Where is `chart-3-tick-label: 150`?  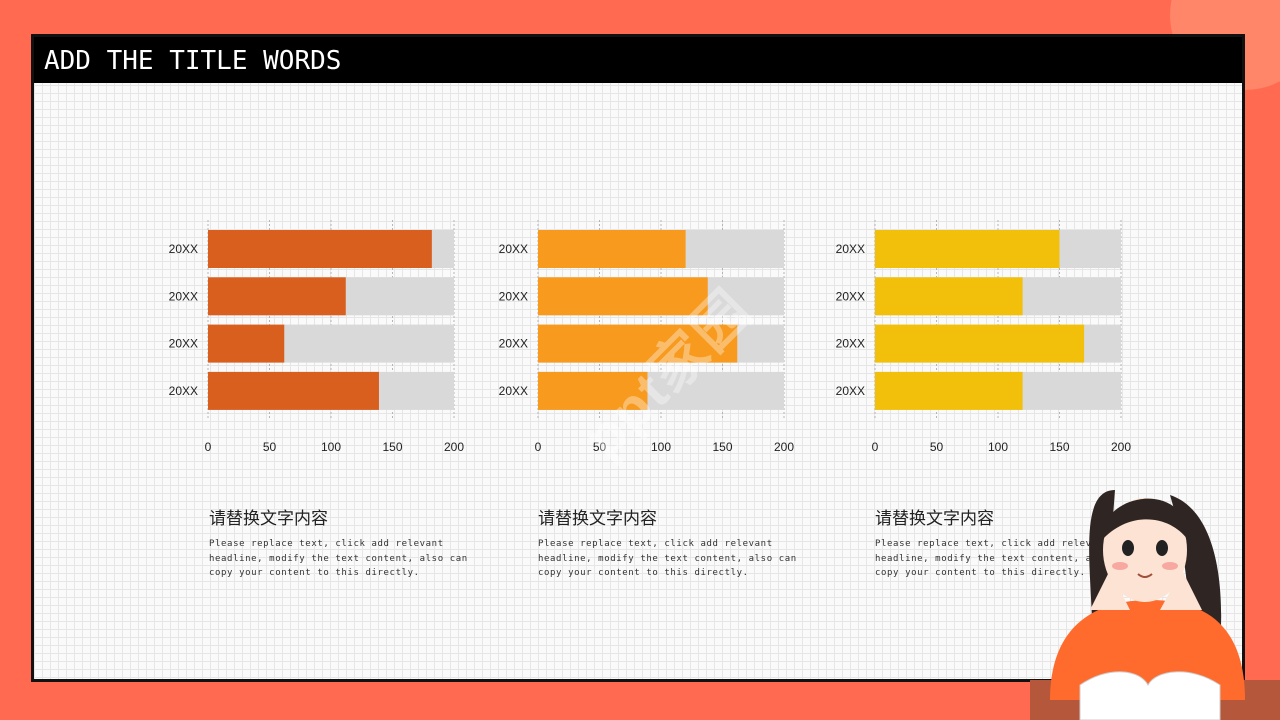
chart-3-tick-label: 150 is located at coordinates (1059, 447).